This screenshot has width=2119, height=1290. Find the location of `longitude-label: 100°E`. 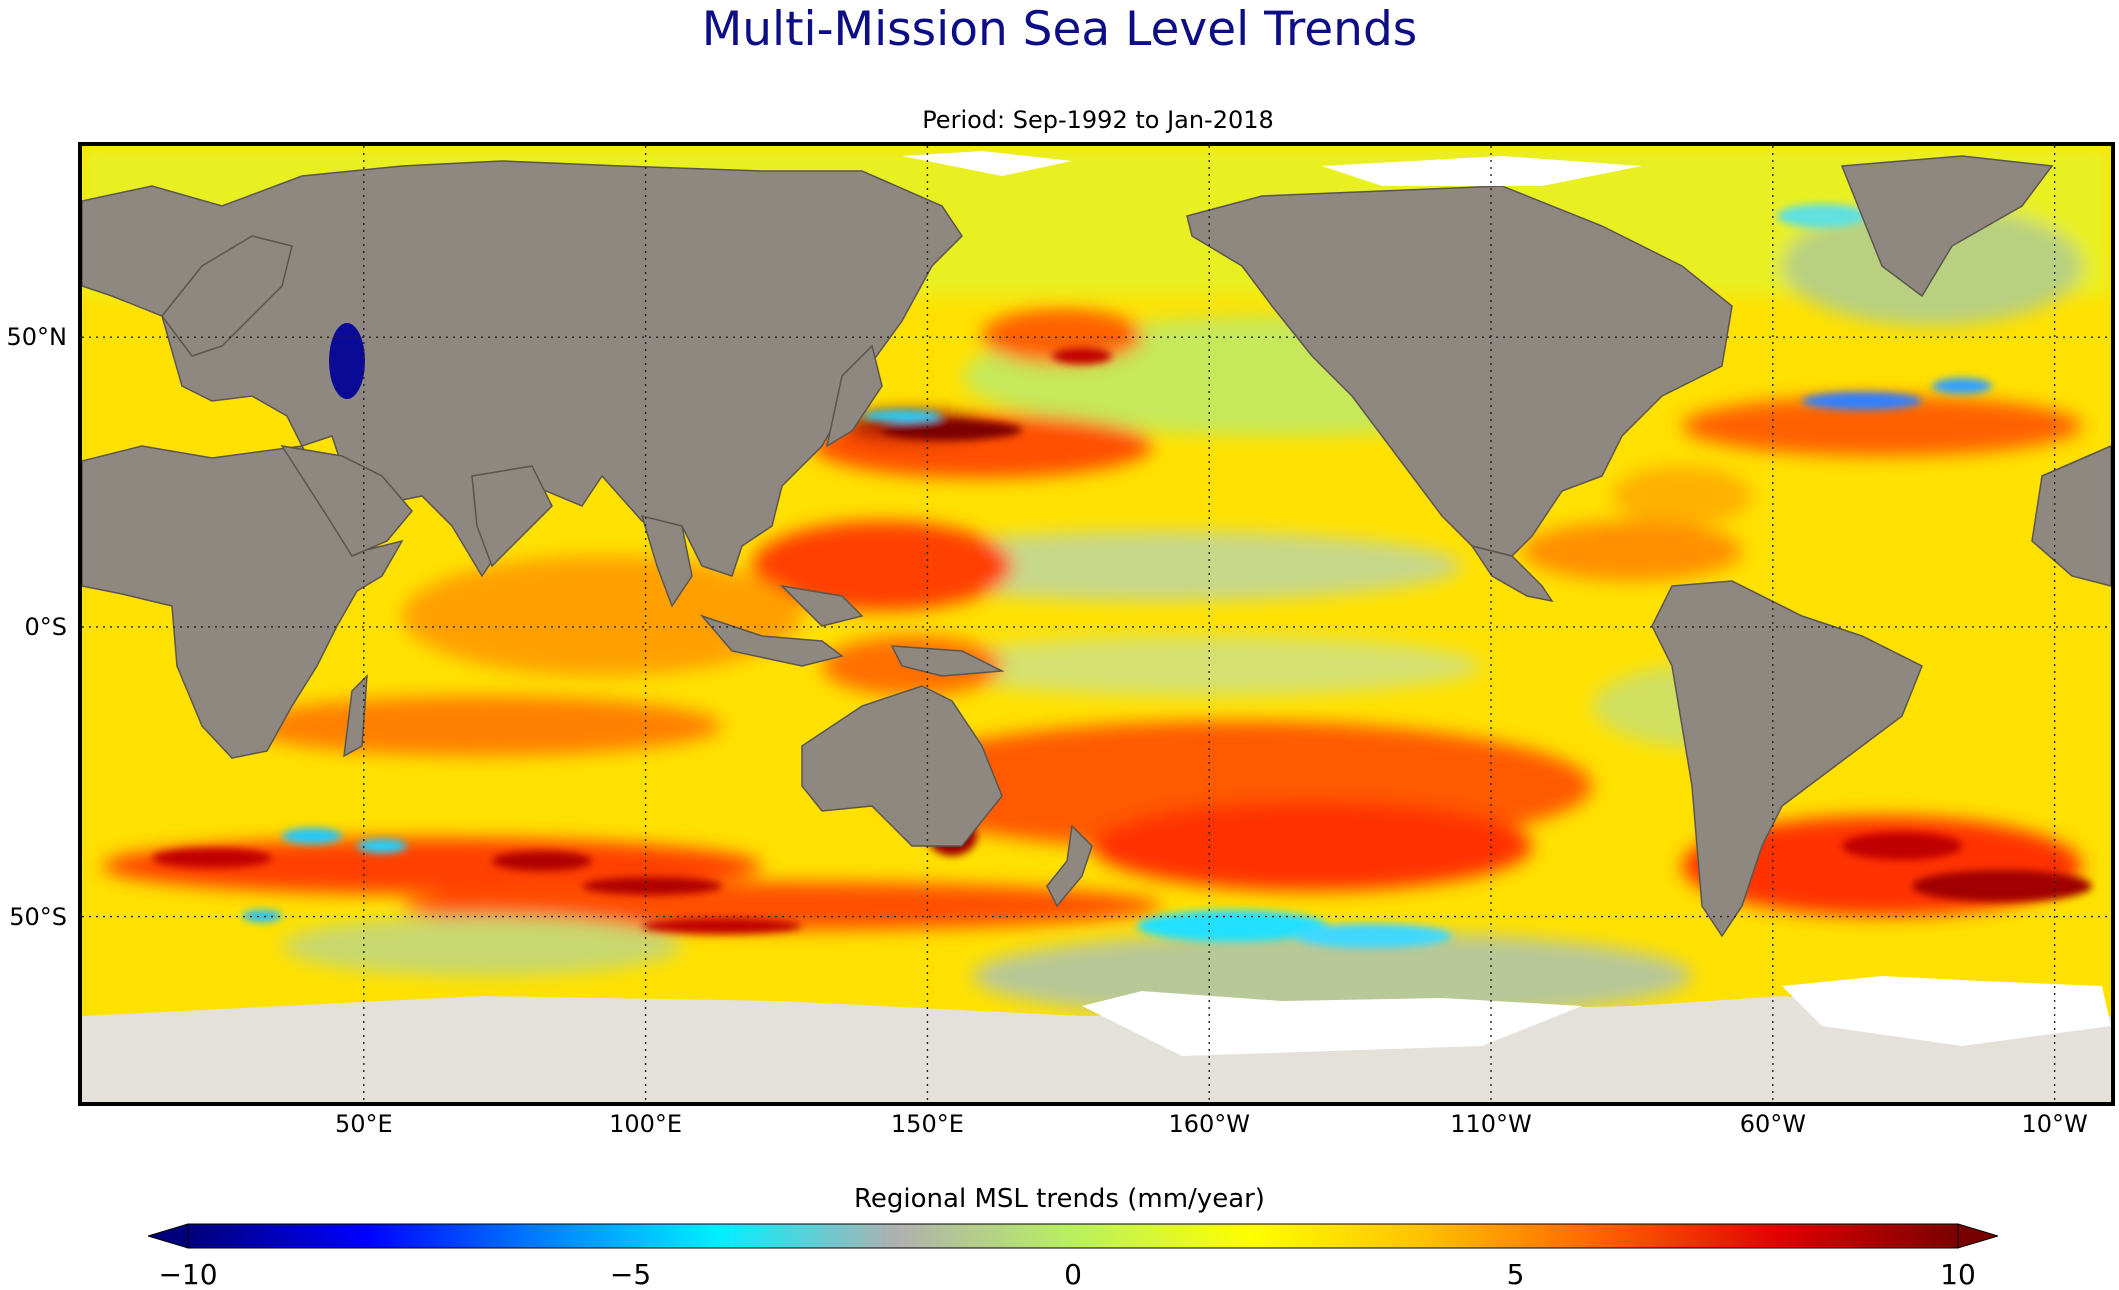

longitude-label: 100°E is located at coordinates (646, 1124).